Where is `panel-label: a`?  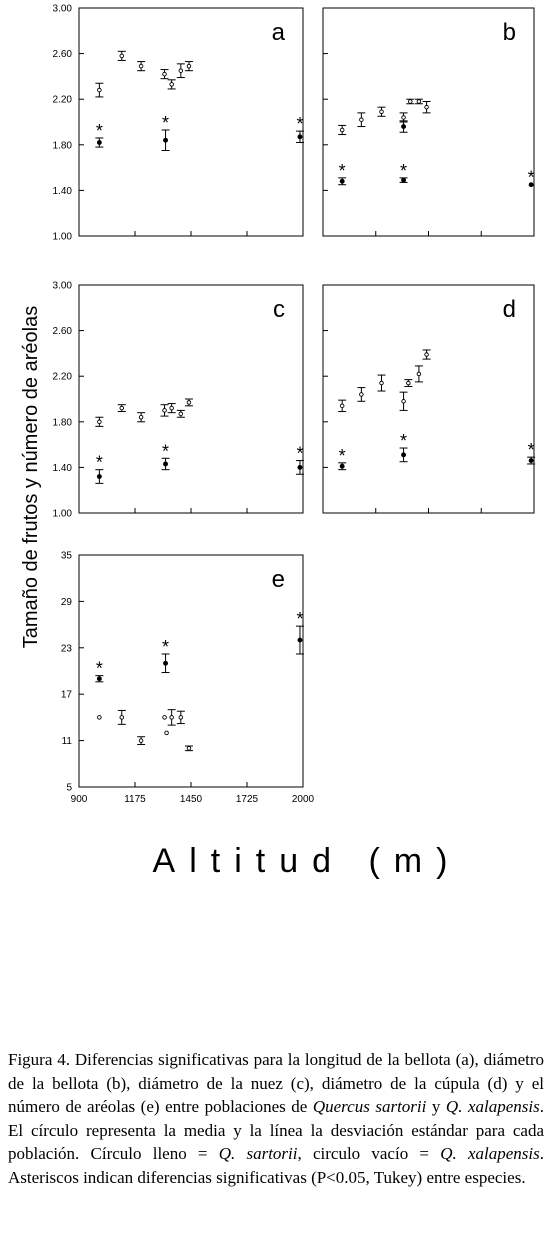
panel-label: a is located at coordinates (279, 32).